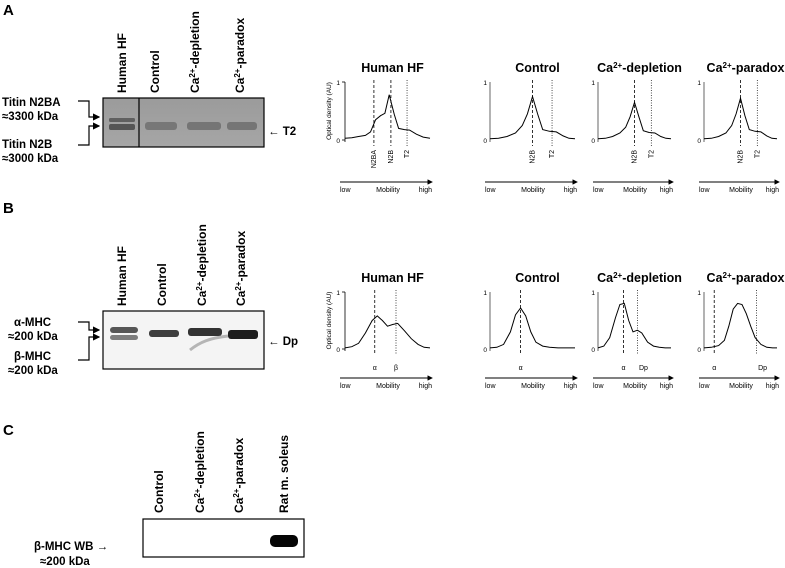 The image size is (785, 568). Describe the element at coordinates (241, 268) in the screenshot. I see `lane-label-b-4: Ca2+-paradox` at that location.